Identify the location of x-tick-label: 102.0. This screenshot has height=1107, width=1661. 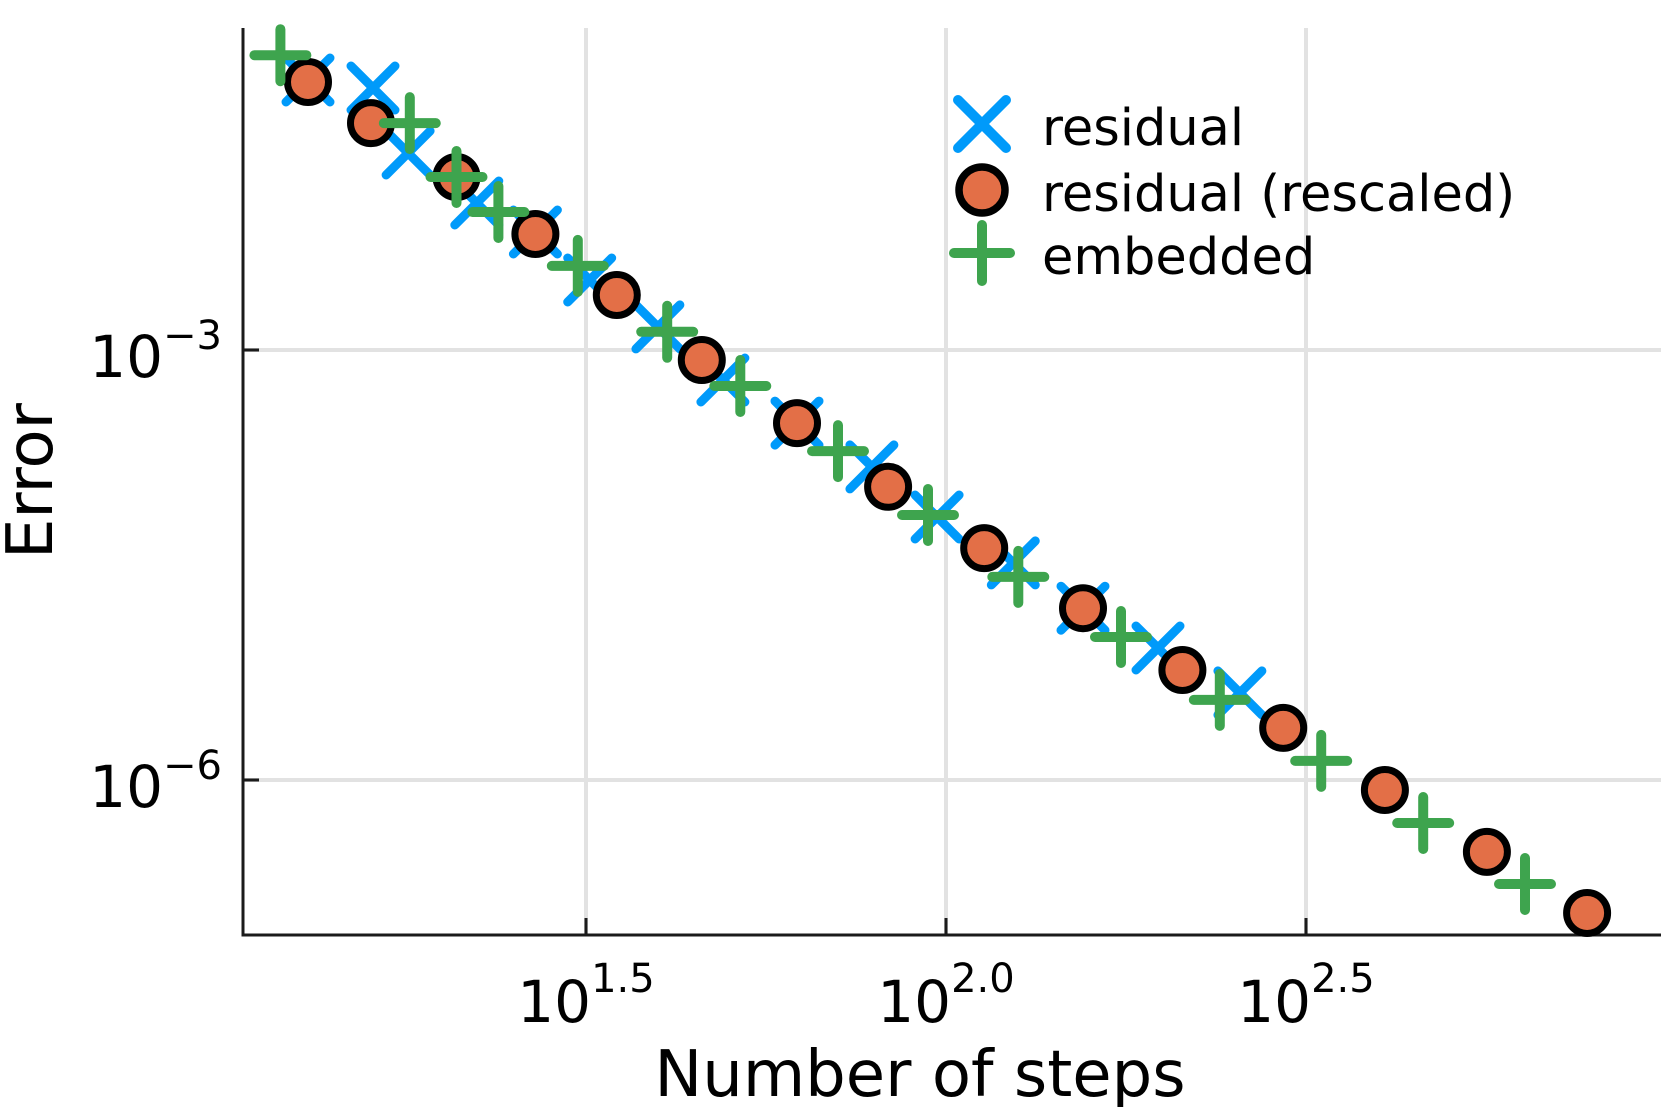
(945, 996).